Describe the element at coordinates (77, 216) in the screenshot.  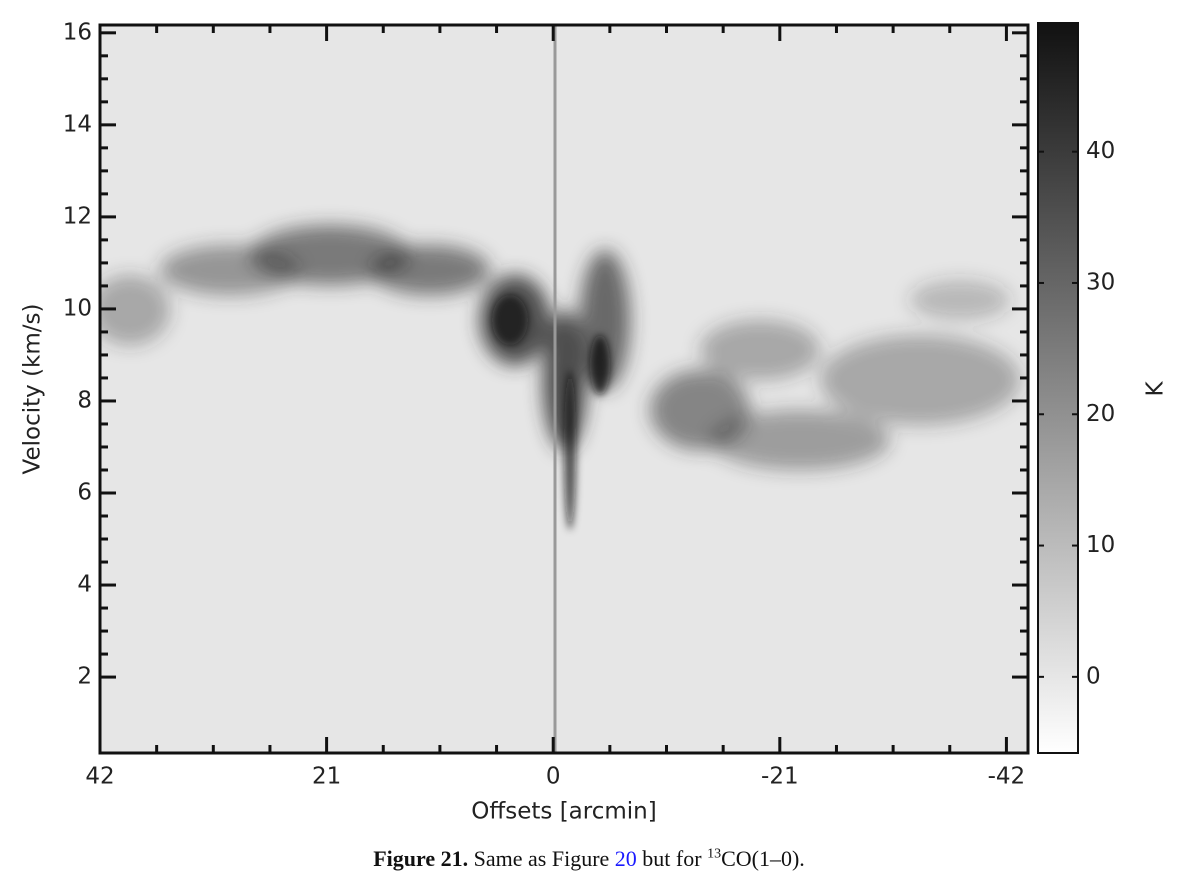
I see `y-tick-label: 12` at that location.